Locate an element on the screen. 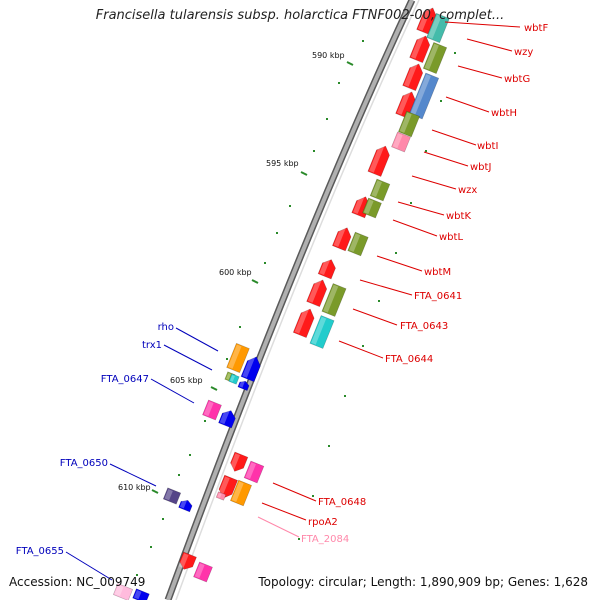 The image size is (600, 600). gene-label-text: wbtF is located at coordinates (536, 28).